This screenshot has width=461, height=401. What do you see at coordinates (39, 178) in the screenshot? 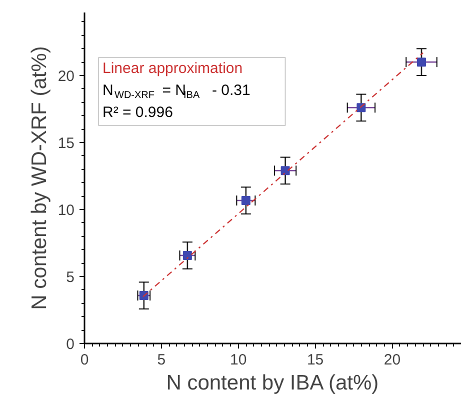
I see `y-axis-title: N content by WD-XRF (at%)` at bounding box center [39, 178].